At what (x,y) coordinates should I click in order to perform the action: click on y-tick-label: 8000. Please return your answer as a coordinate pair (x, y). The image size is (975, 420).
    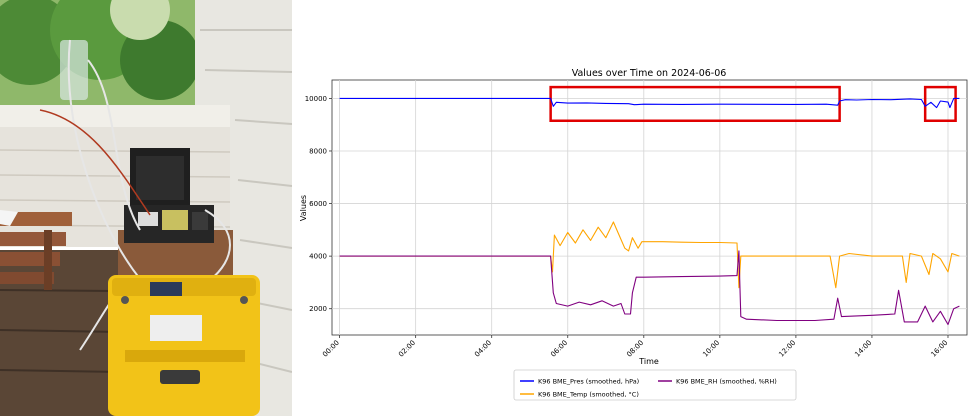
    Looking at the image, I should click on (318, 151).